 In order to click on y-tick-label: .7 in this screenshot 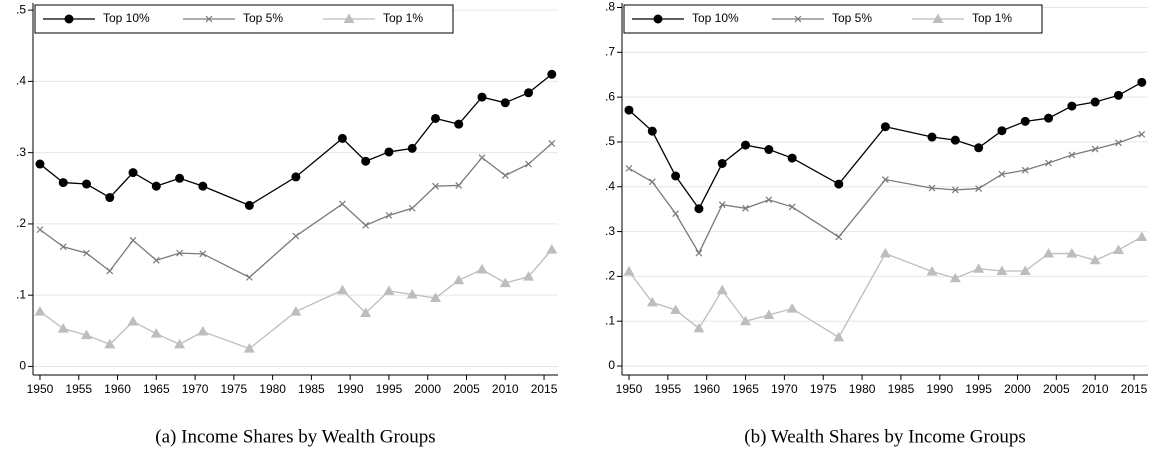, I will do `click(610, 51)`.